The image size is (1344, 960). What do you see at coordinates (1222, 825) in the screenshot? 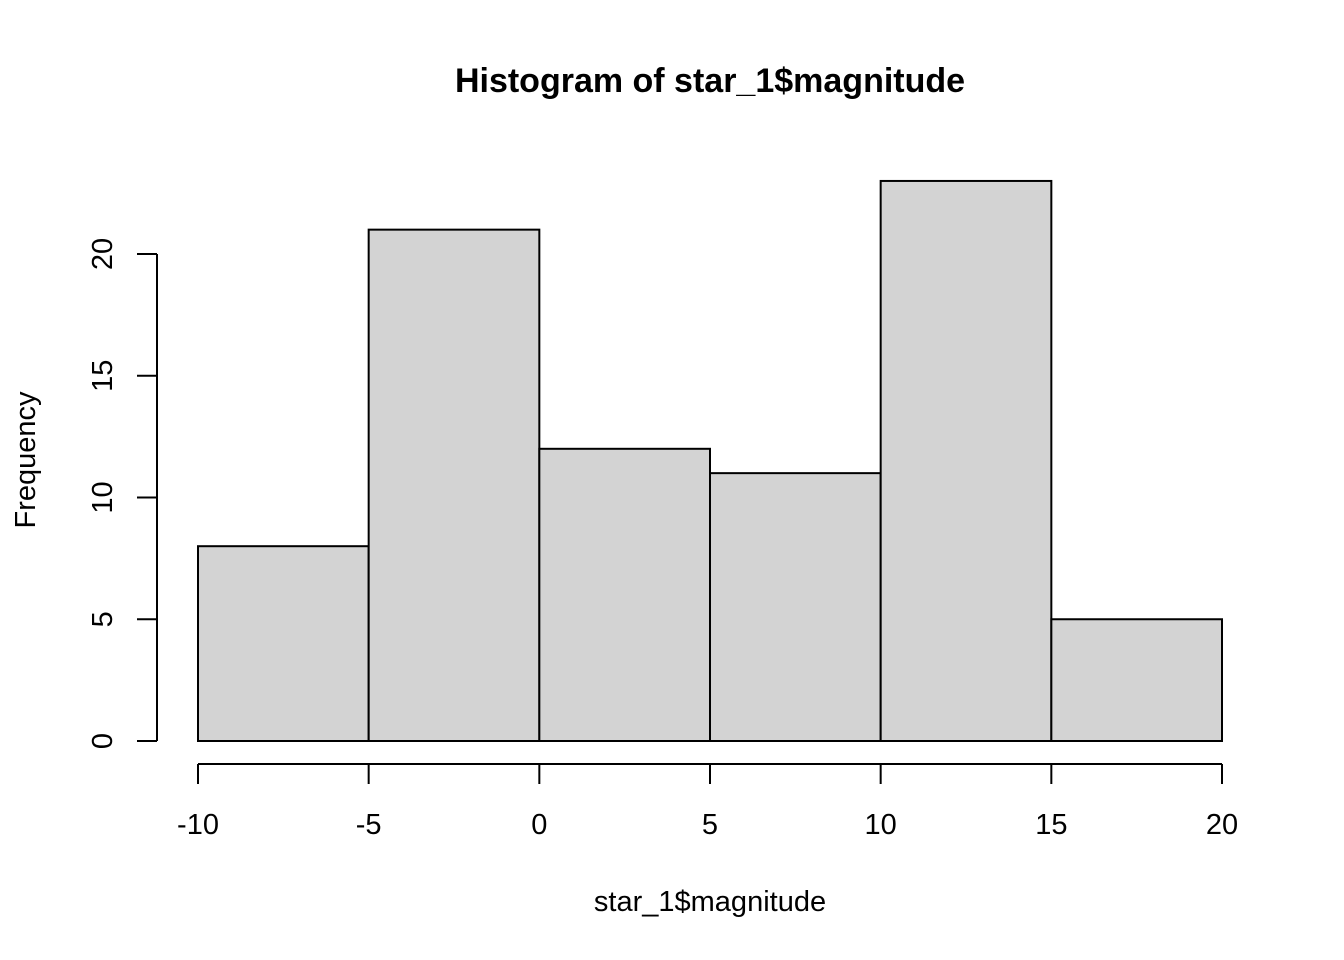
I see `x-tick-label-6: 20` at bounding box center [1222, 825].